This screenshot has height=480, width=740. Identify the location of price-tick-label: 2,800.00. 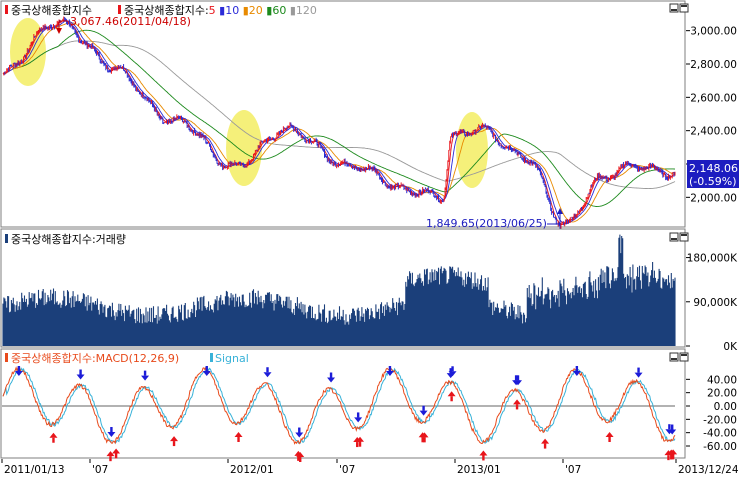
(713, 65).